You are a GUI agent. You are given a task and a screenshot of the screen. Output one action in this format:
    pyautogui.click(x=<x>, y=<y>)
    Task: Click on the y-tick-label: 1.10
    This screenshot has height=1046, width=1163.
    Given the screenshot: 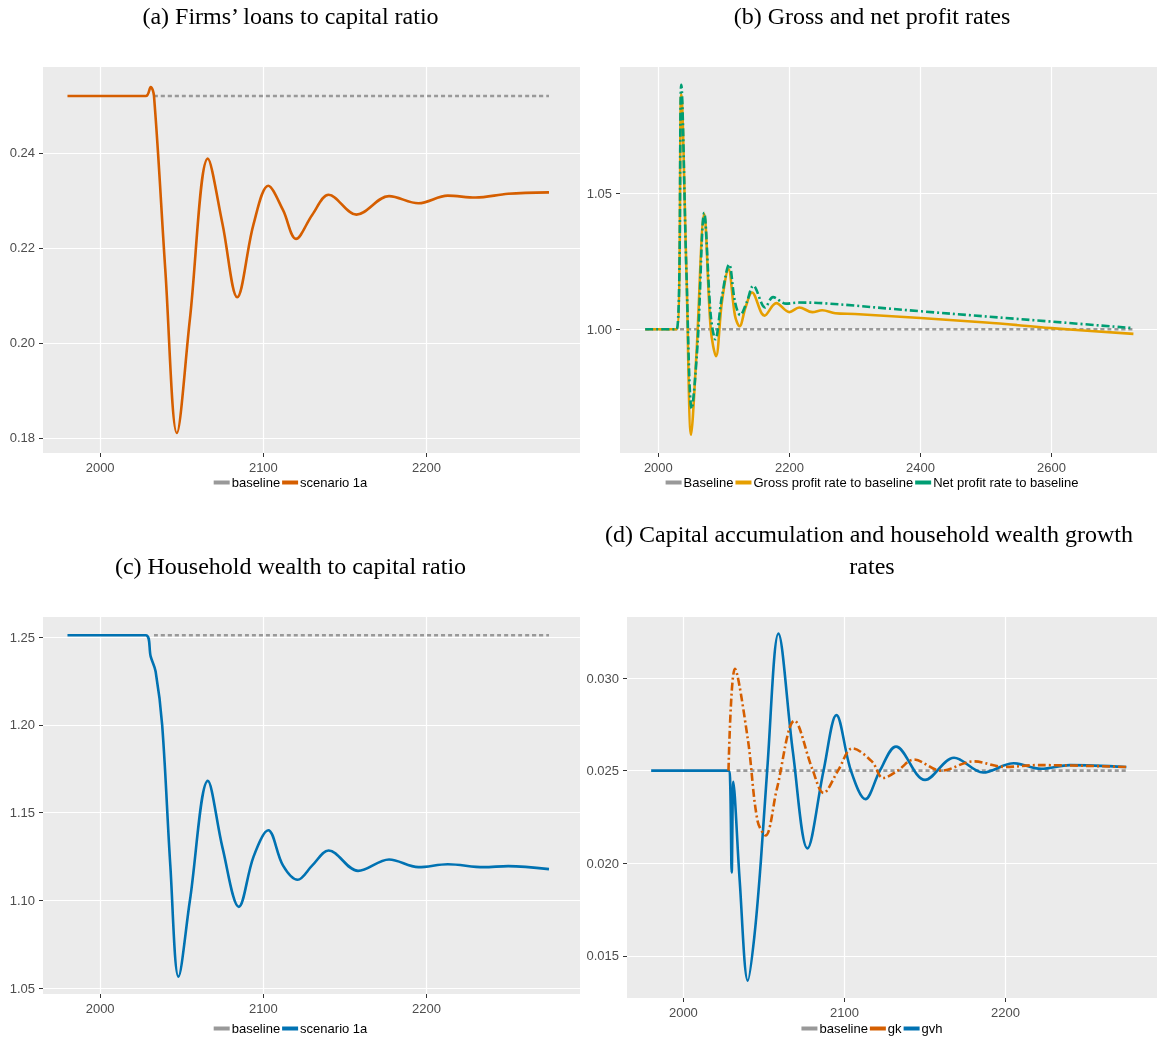 What is the action you would take?
    pyautogui.click(x=22, y=901)
    